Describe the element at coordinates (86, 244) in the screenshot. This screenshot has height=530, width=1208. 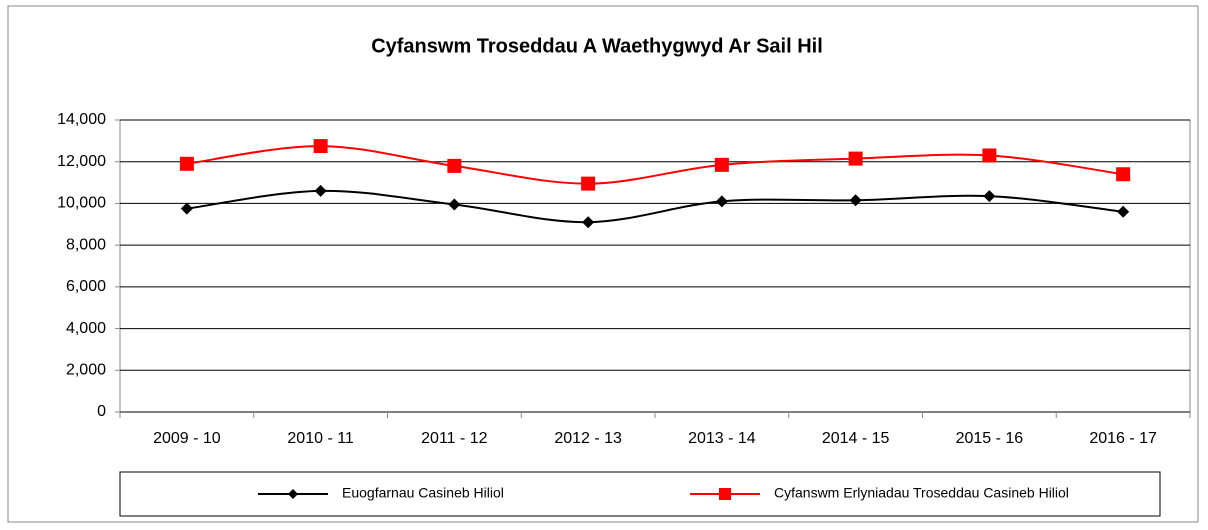
I see `y-tick-label: 8,000` at that location.